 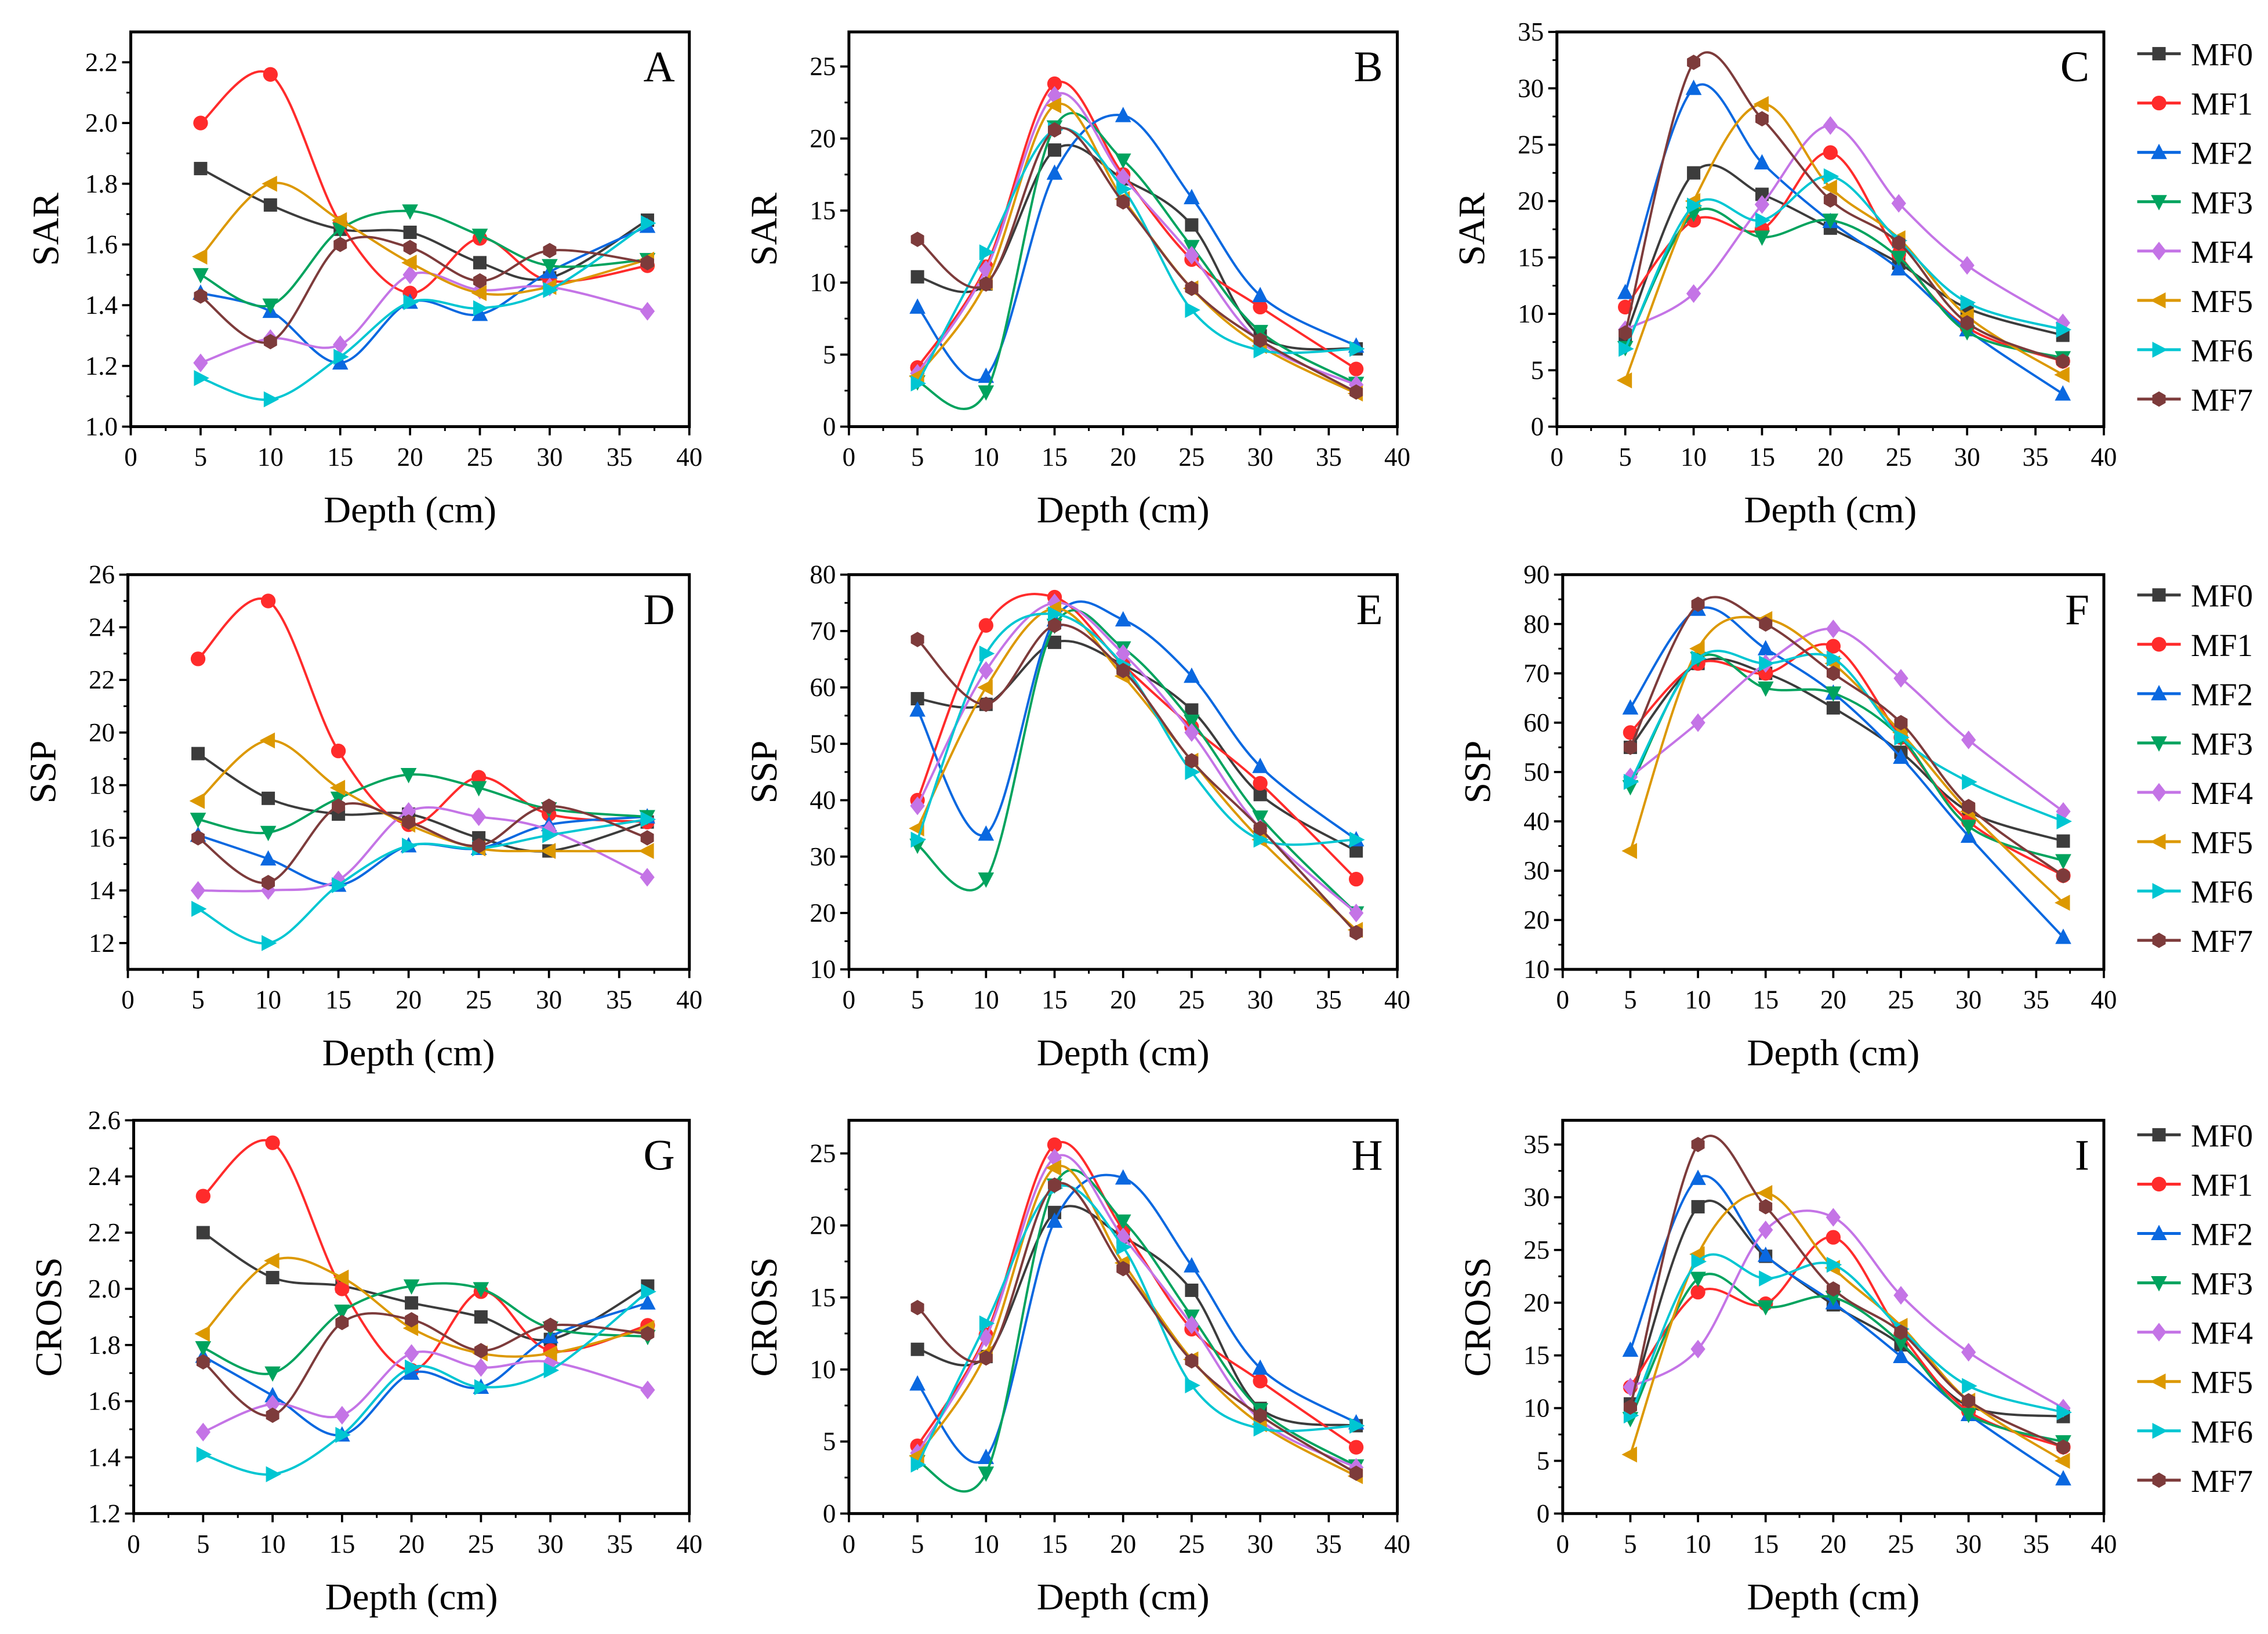 I want to click on y-tick-label: 70, so click(x=1536, y=673).